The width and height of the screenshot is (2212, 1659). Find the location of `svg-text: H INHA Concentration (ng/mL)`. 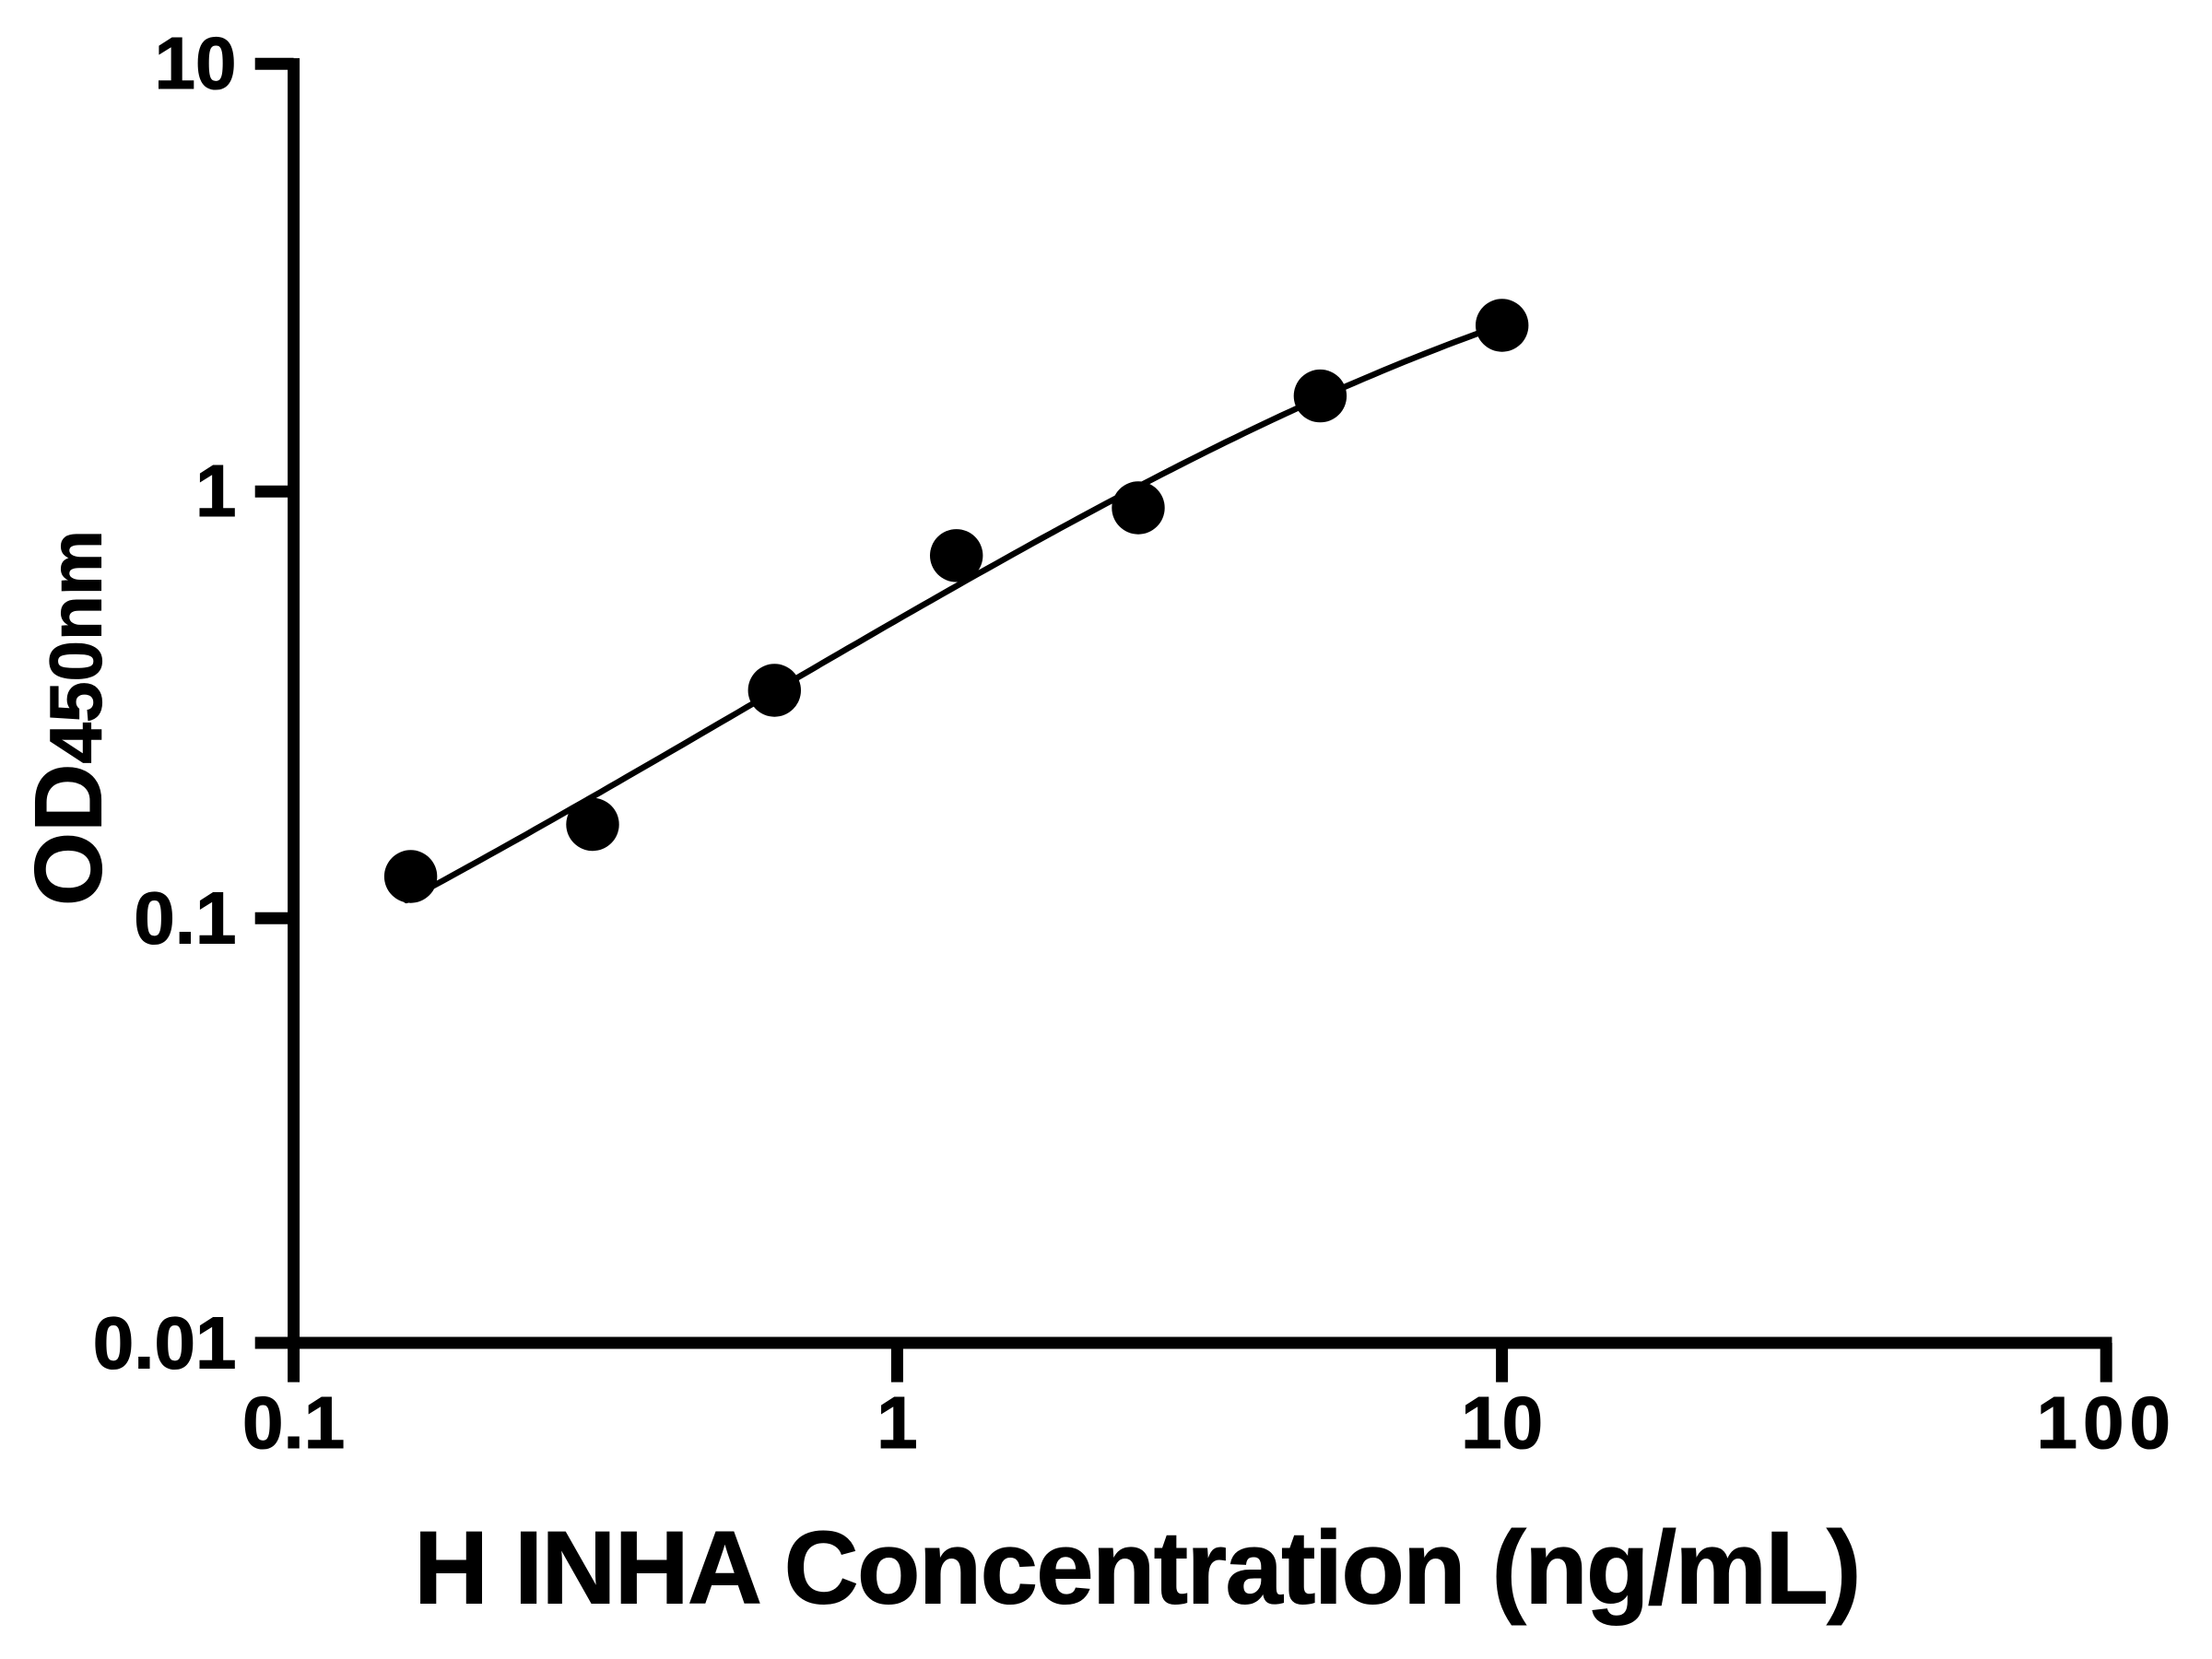

svg-text: H INHA Concentration (ng/mL) is located at coordinates (1137, 1568).